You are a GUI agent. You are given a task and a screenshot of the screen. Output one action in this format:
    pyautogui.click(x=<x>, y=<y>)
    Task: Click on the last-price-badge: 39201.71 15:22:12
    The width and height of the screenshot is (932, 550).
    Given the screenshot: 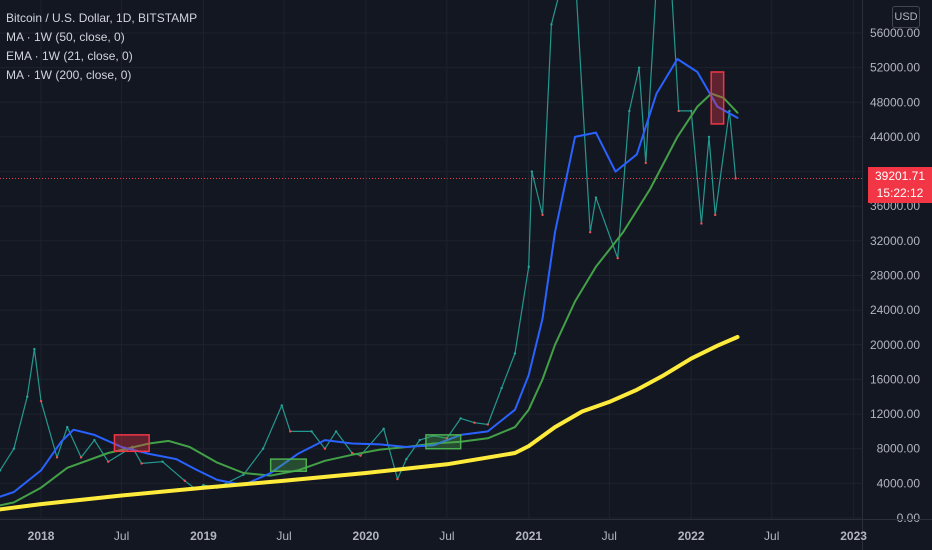 What is the action you would take?
    pyautogui.click(x=900, y=185)
    